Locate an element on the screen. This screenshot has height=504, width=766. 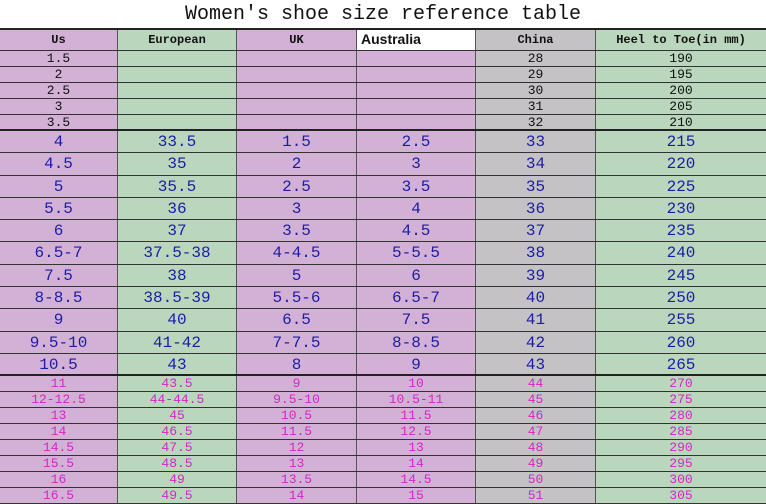
table-row: 9 40 6.5 7.5 41 255 is located at coordinates (383, 320).